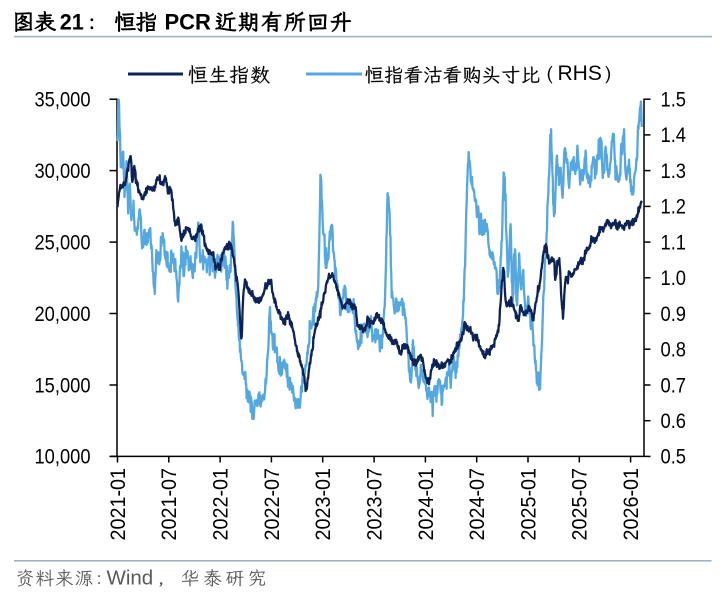  I want to click on svg-text: 20,000, so click(63, 314).